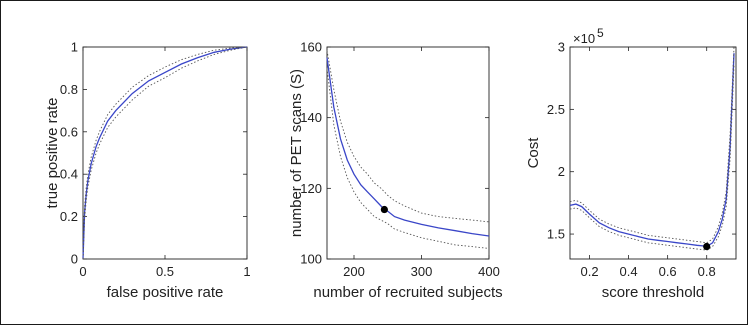  I want to click on roc-ytick-label: 1, so click(74, 47).